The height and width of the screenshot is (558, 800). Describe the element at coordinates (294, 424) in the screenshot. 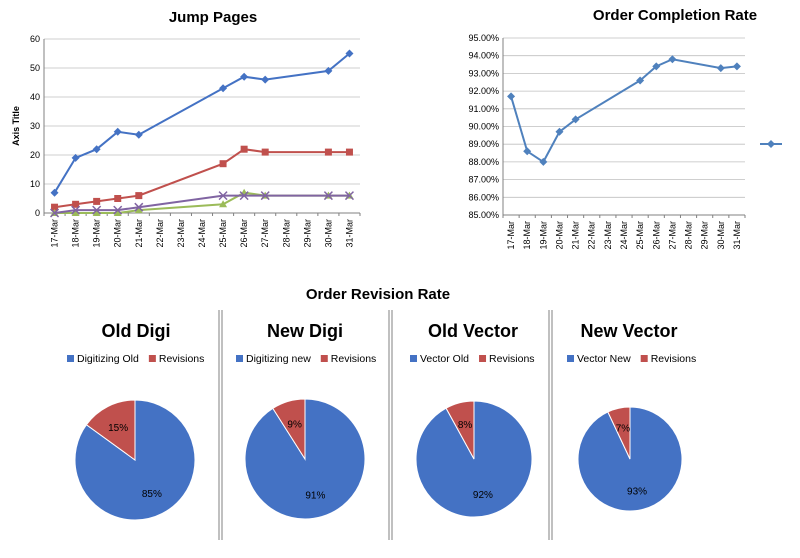

I see `pie-data-label-1-1: 9%` at that location.